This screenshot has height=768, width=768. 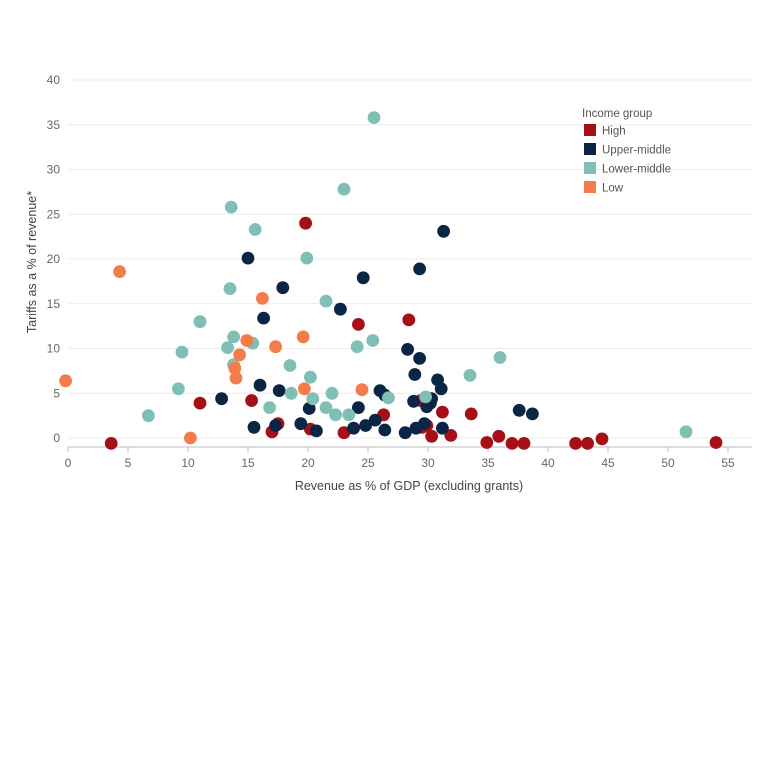 What do you see at coordinates (428, 463) in the screenshot?
I see `x-tick-label: 30` at bounding box center [428, 463].